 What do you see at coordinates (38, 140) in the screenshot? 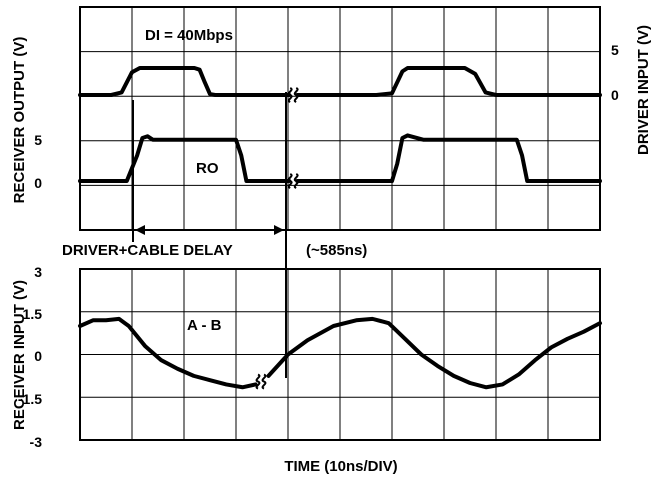
I see `top-left-tick-5: 5` at bounding box center [38, 140].